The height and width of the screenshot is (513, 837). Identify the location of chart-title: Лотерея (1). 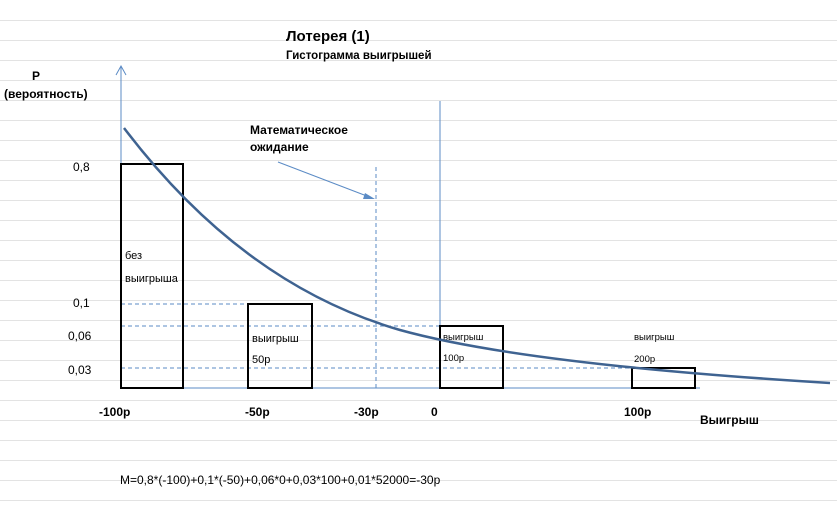
(328, 36).